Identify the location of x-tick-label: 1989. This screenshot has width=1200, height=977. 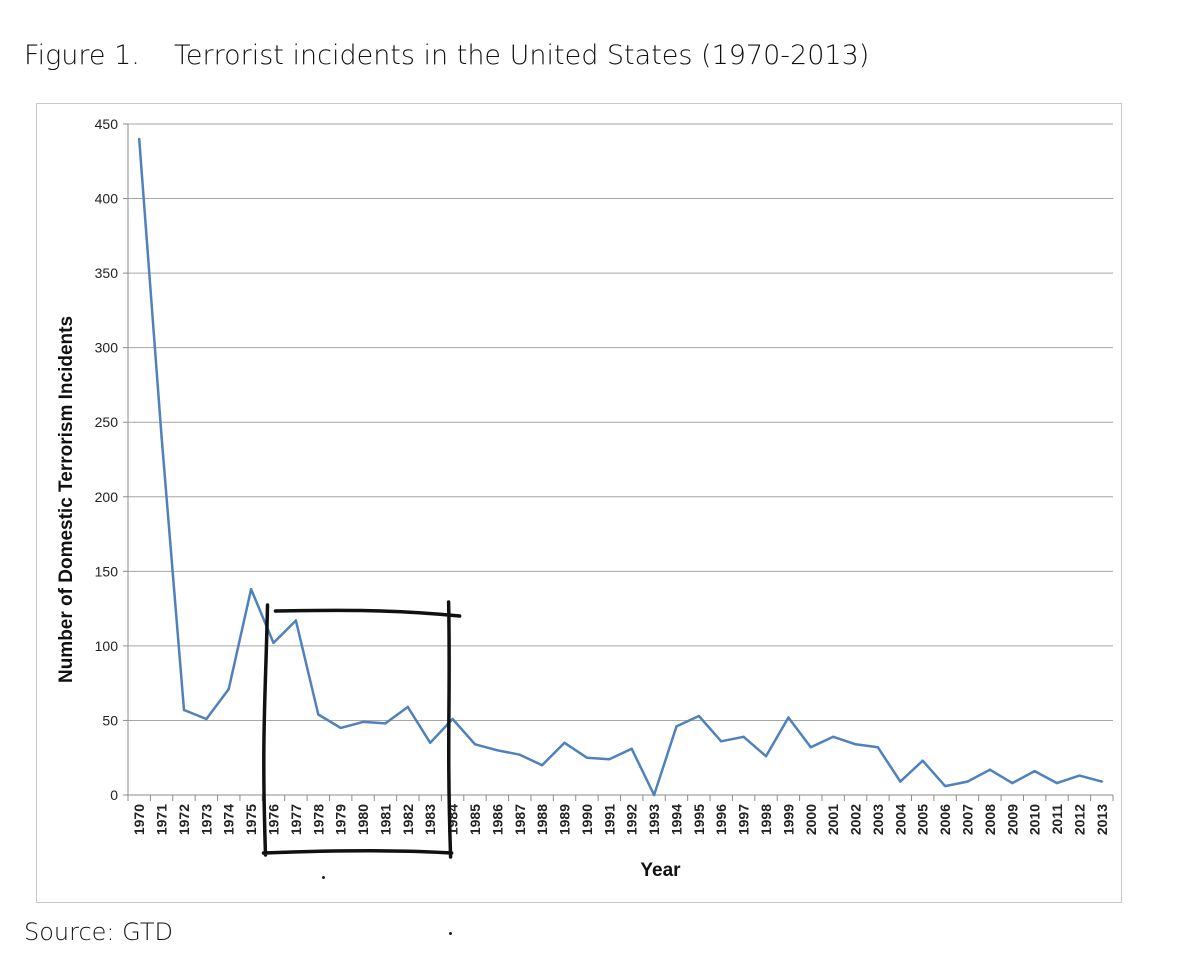
(565, 819).